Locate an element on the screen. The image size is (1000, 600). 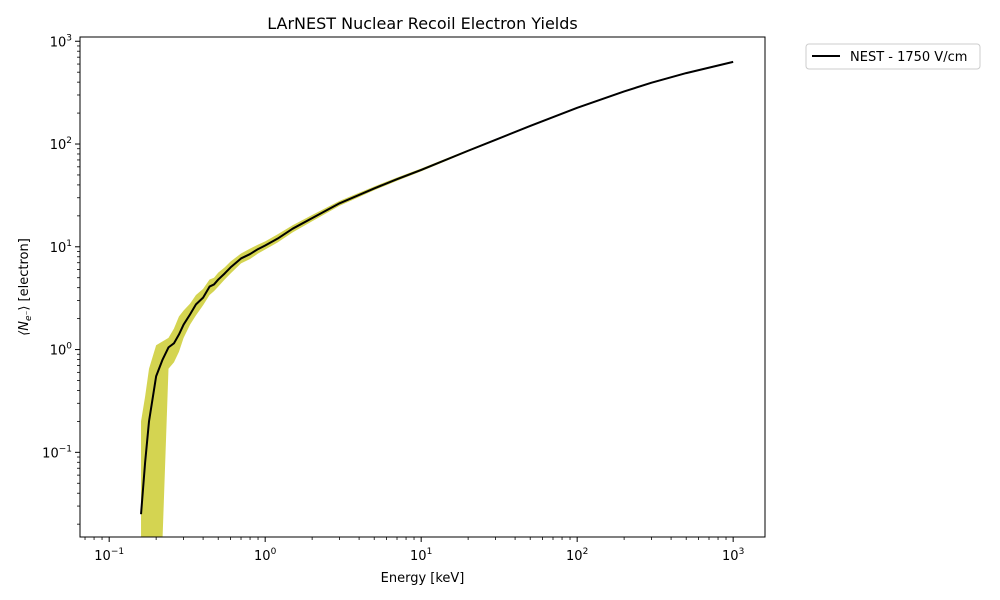
y-axis-title-subscript: e⁻ is located at coordinates (29, 315).